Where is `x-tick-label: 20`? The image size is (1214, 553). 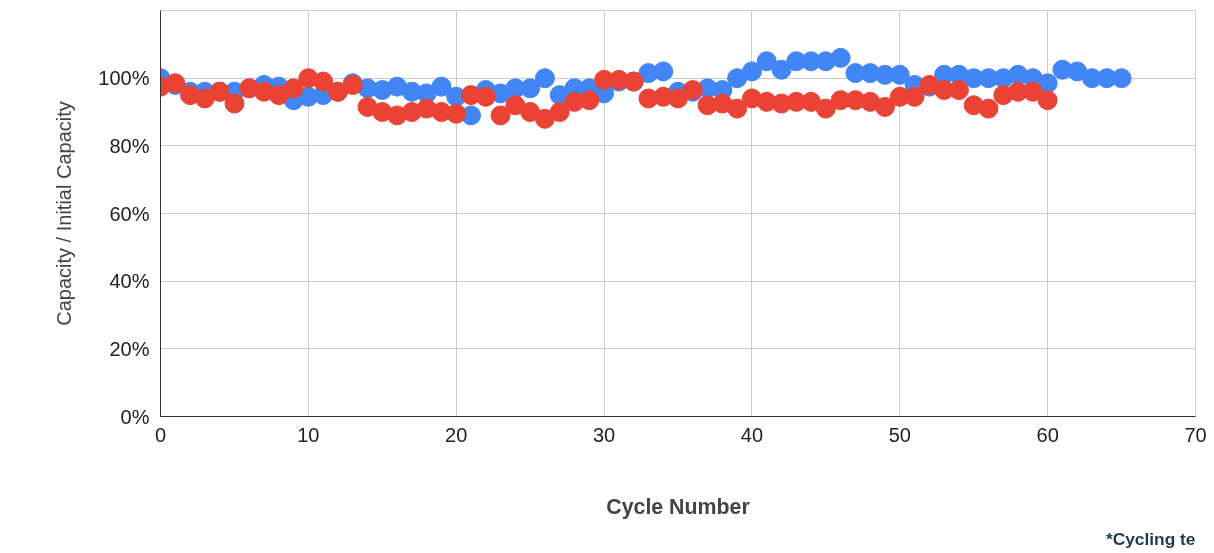 x-tick-label: 20 is located at coordinates (456, 434).